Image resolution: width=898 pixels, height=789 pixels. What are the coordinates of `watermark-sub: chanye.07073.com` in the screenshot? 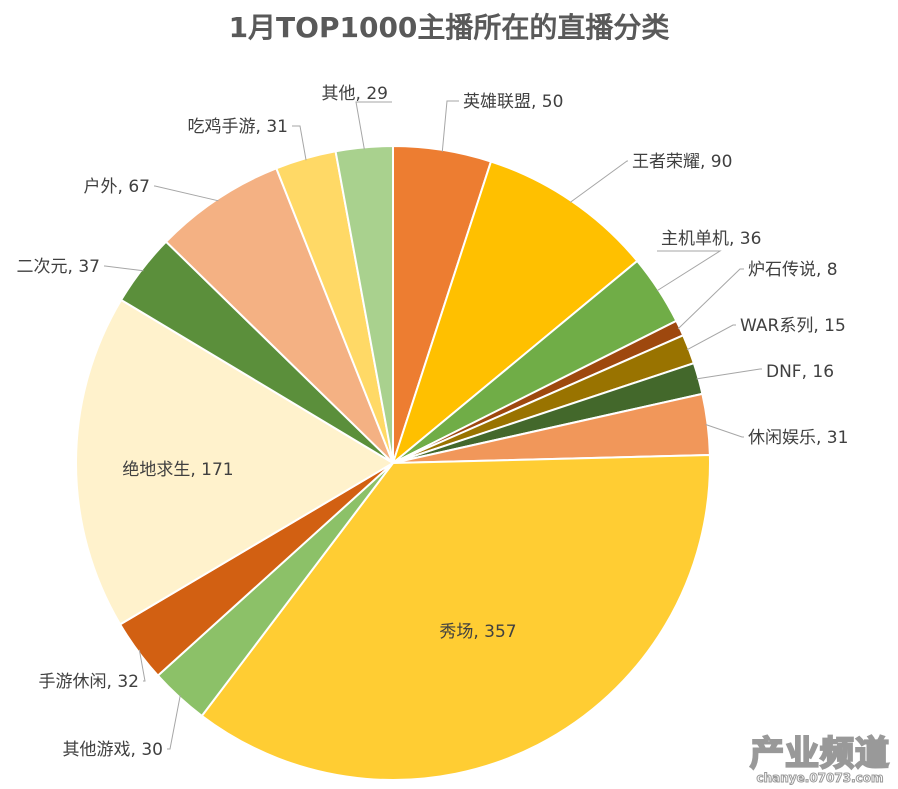 It's located at (820, 778).